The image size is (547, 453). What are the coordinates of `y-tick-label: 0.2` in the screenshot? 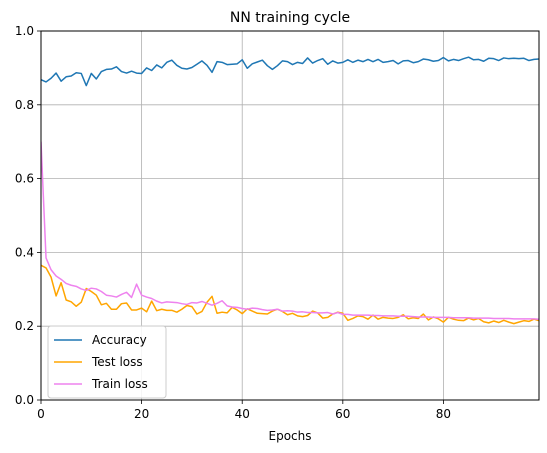 It's located at (24, 326).